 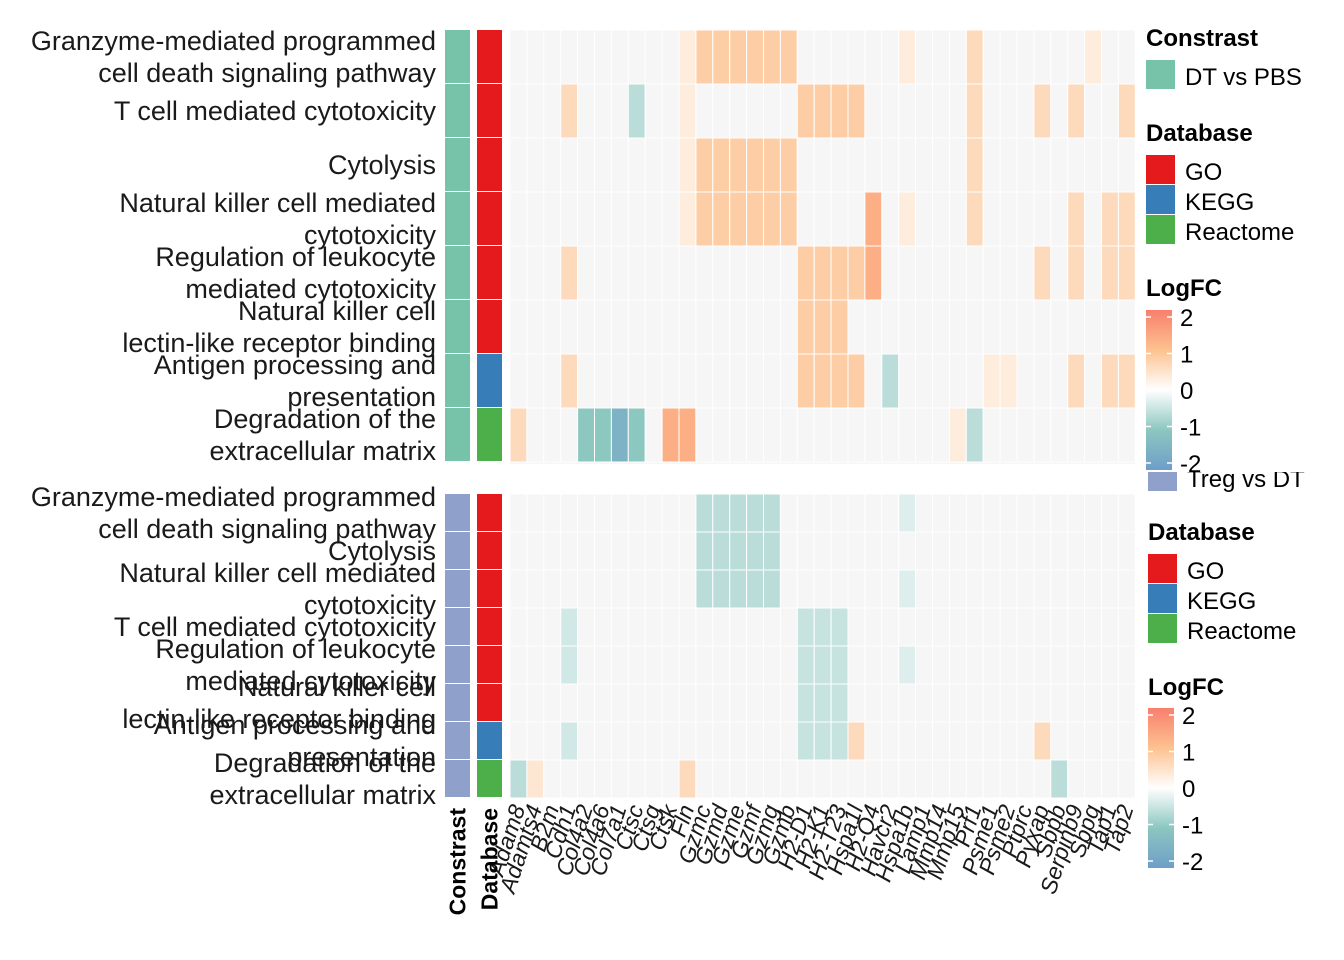 I want to click on legend-label-database: Reactome, so click(x=1239, y=232).